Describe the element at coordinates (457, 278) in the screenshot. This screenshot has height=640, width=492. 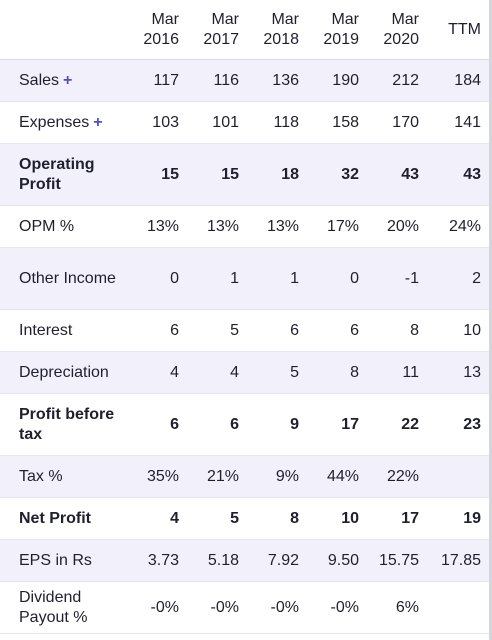
I see `cell-value: 2` at that location.